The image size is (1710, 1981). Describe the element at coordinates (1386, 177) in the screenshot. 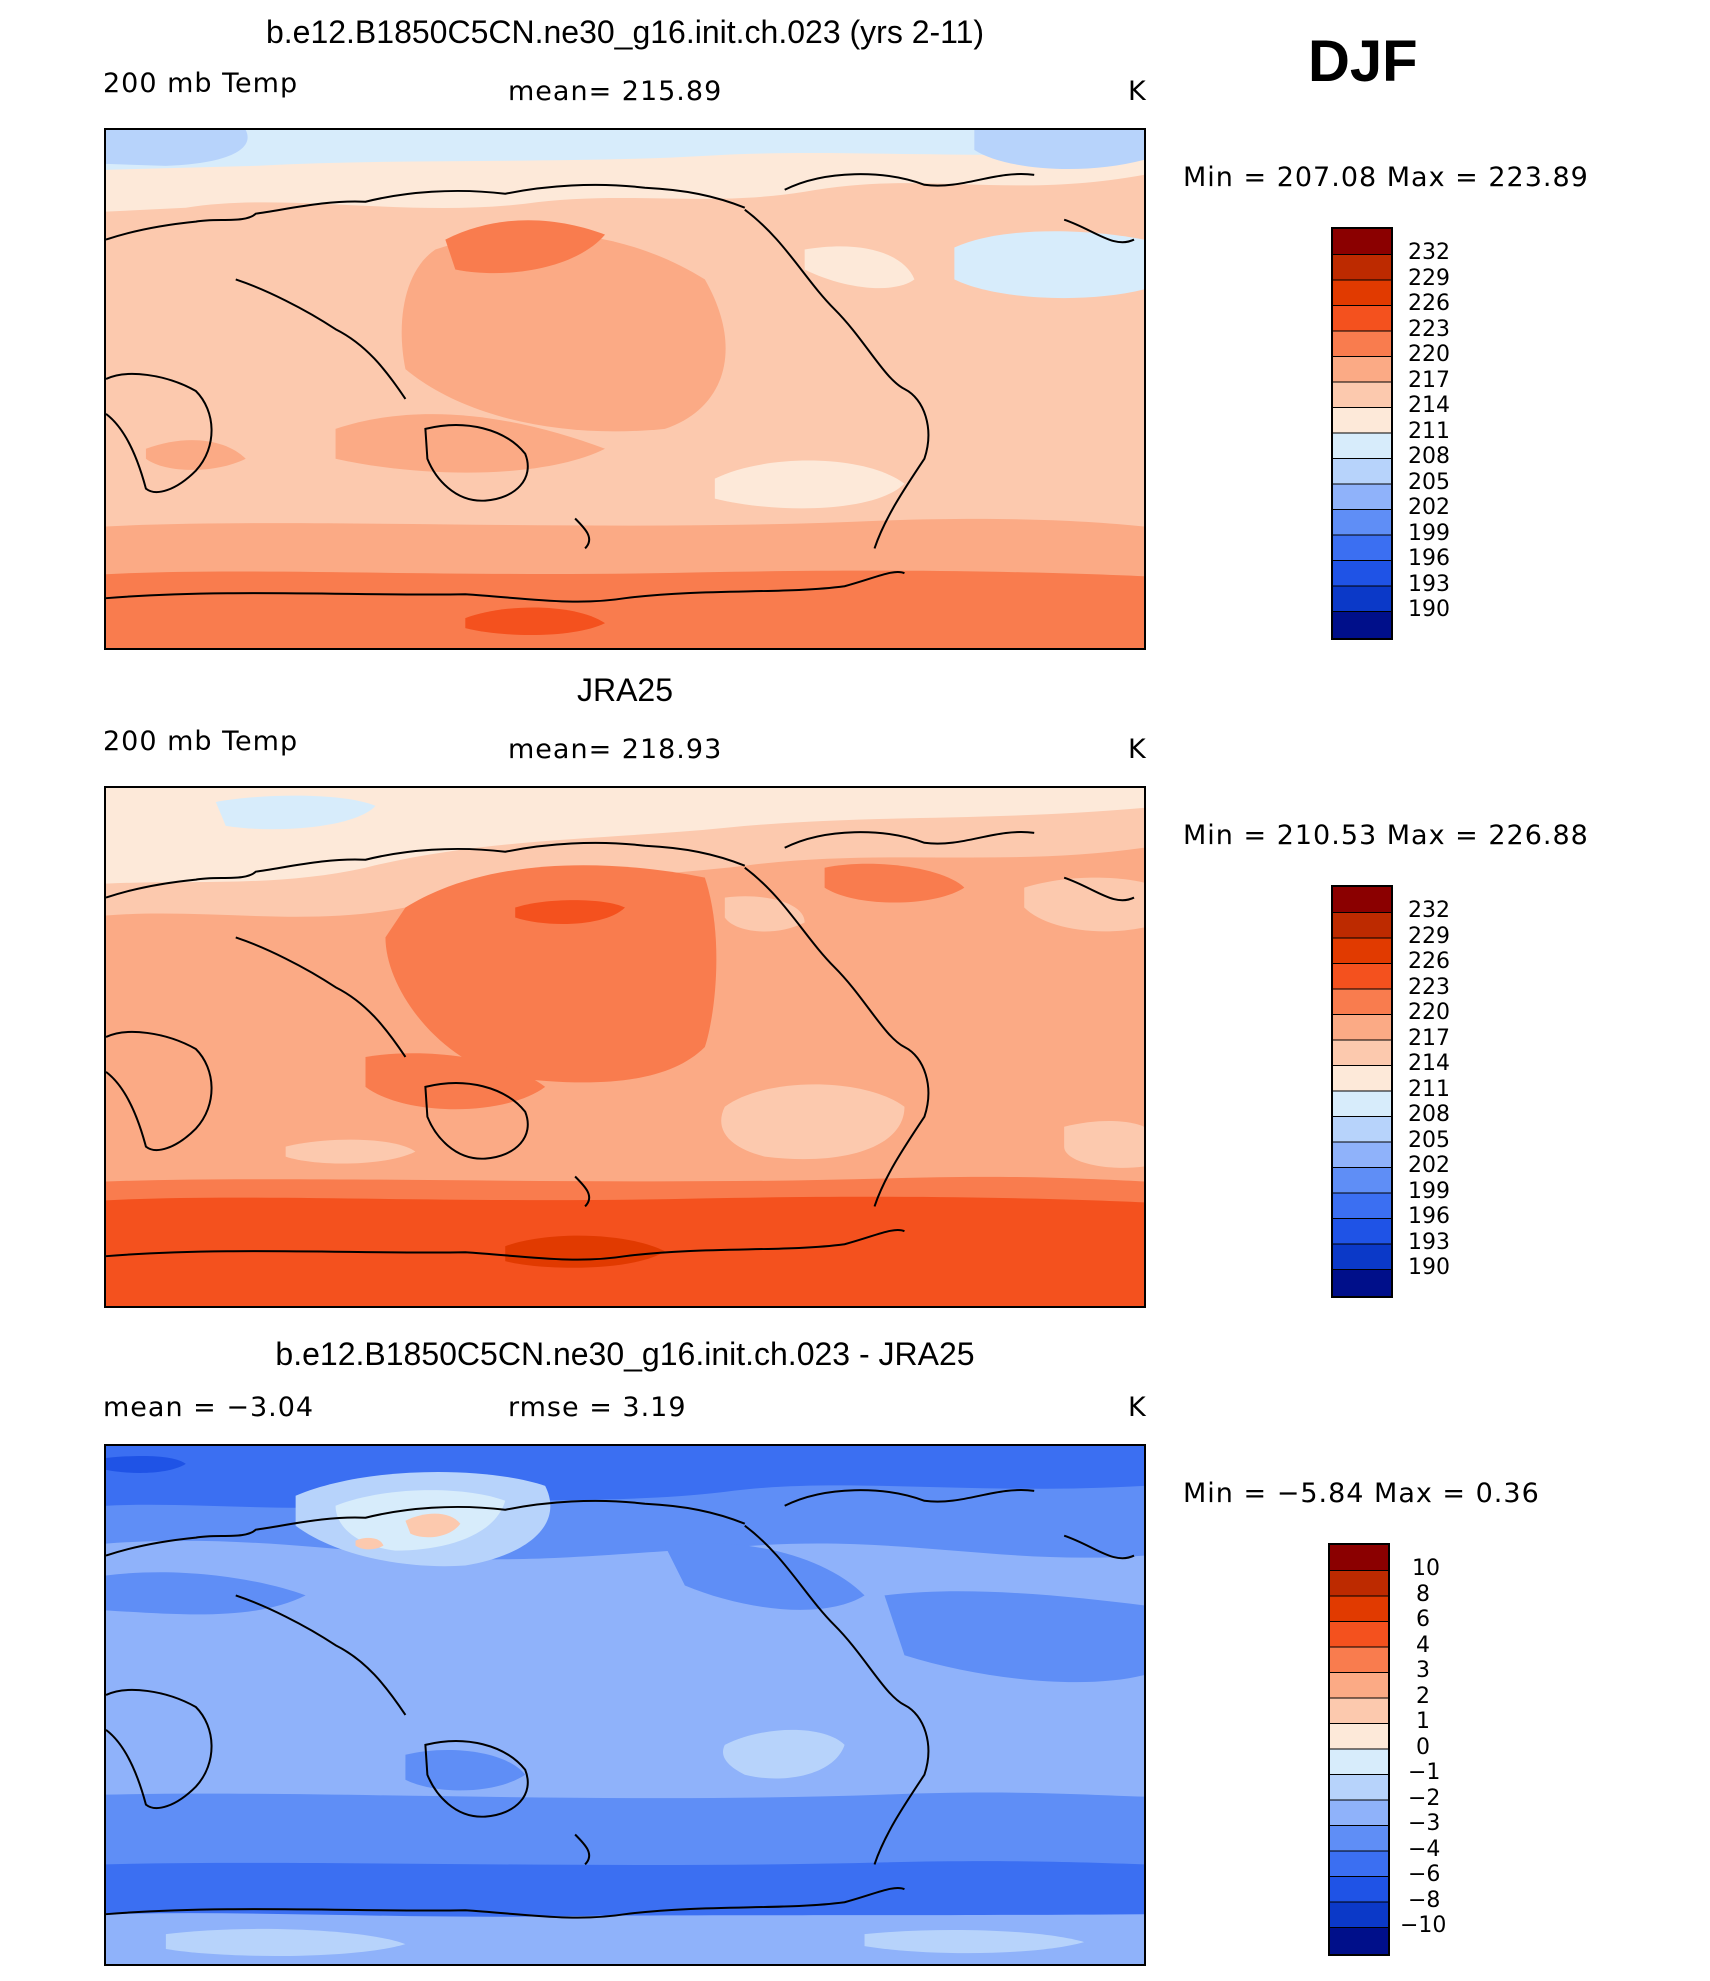

I see `panel-1-minmax: Min = 207.08 Max = 223.89` at that location.